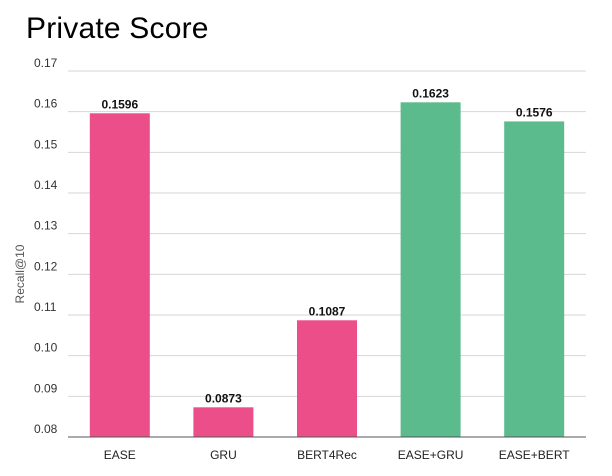  I want to click on y-tick-label: 0.09, so click(46, 388).